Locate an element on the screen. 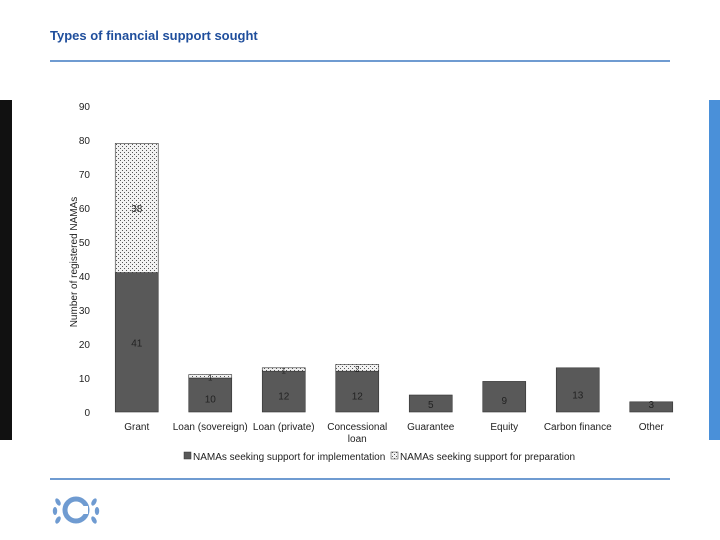  data-label-implementation: 9 is located at coordinates (504, 401).